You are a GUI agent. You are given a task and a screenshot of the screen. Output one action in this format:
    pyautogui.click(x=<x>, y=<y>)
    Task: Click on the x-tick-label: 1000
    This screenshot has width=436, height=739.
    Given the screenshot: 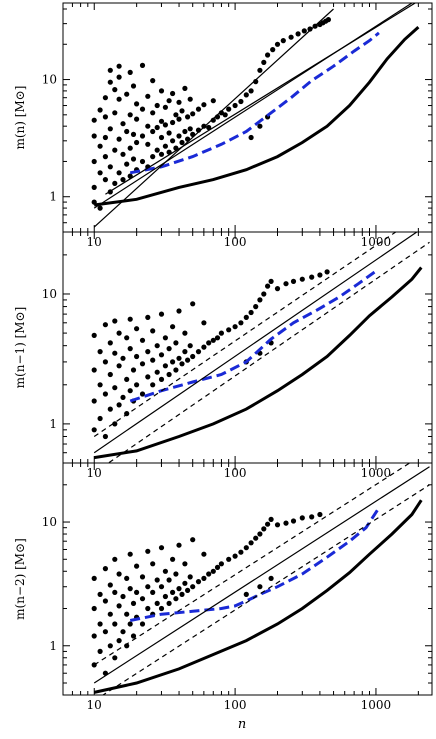 What is the action you would take?
    pyautogui.click(x=376, y=242)
    